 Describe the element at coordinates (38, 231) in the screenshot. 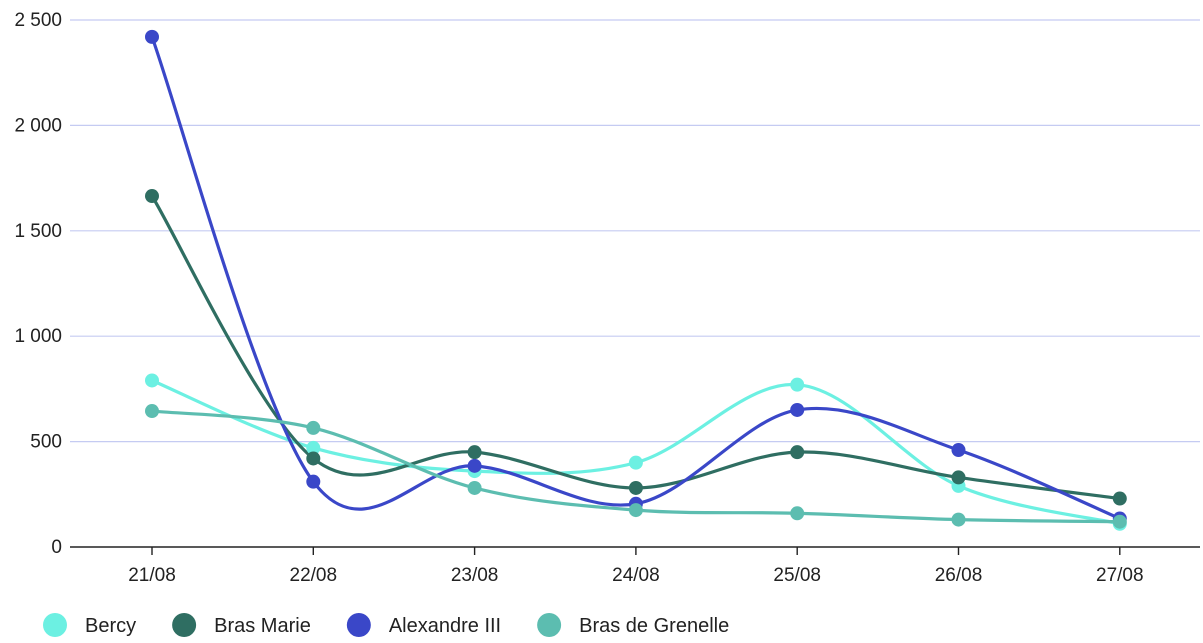

I see `y-tick-label: 1 500` at that location.